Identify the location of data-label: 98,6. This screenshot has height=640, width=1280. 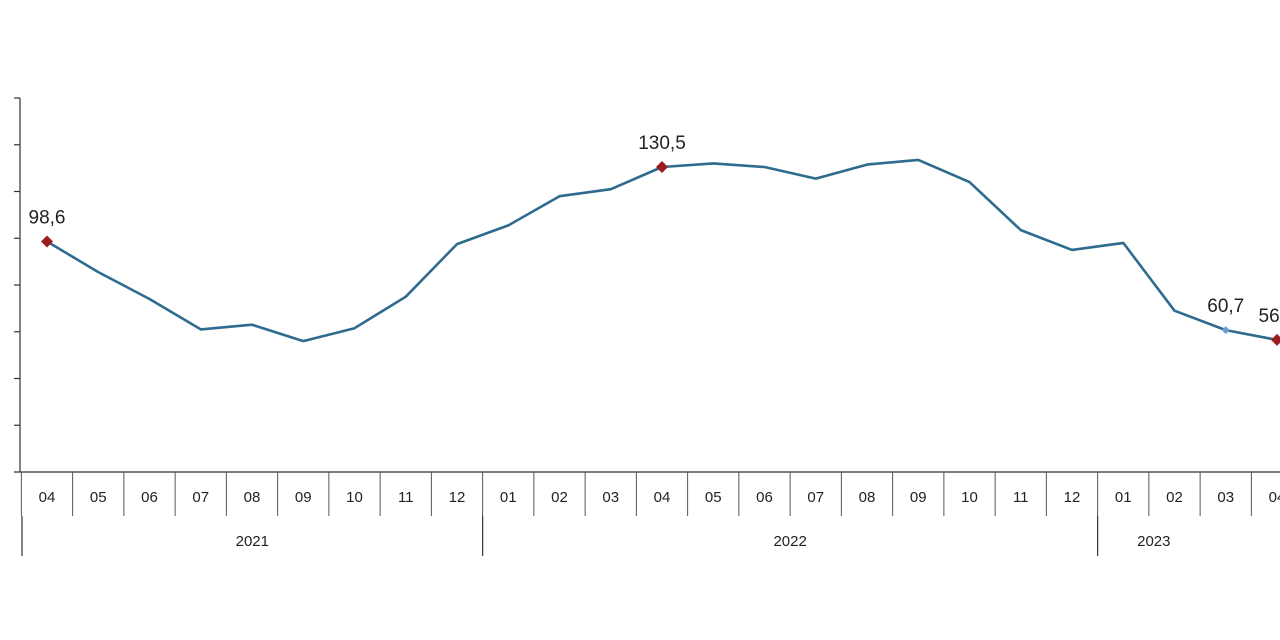
(47, 218).